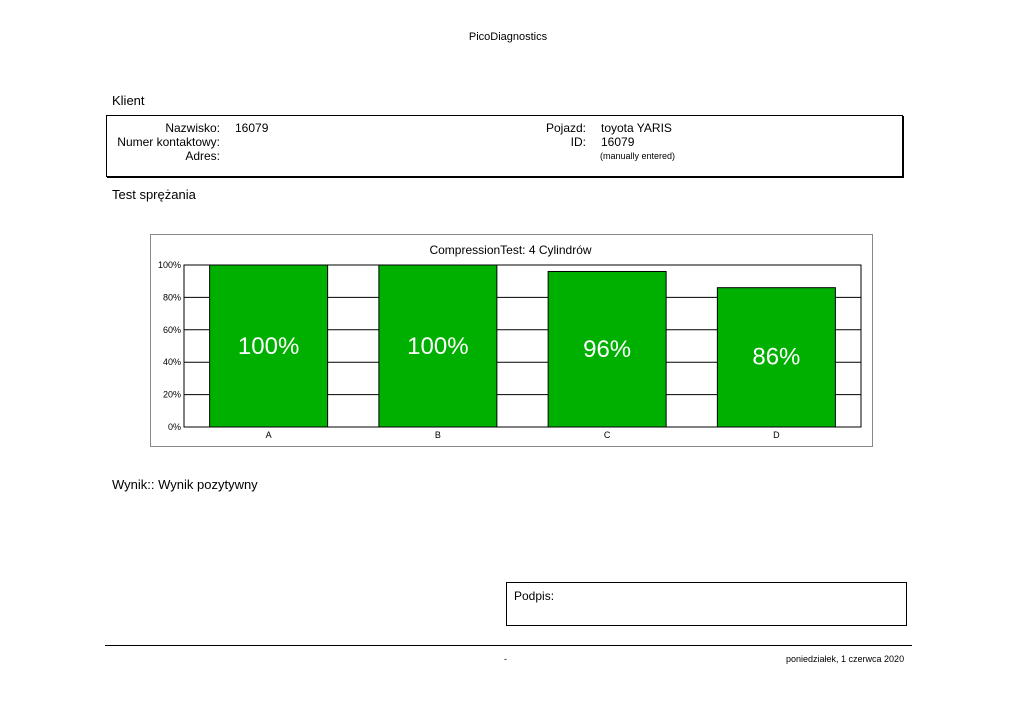  Describe the element at coordinates (252, 128) in the screenshot. I see `surname-value: 16079` at that location.